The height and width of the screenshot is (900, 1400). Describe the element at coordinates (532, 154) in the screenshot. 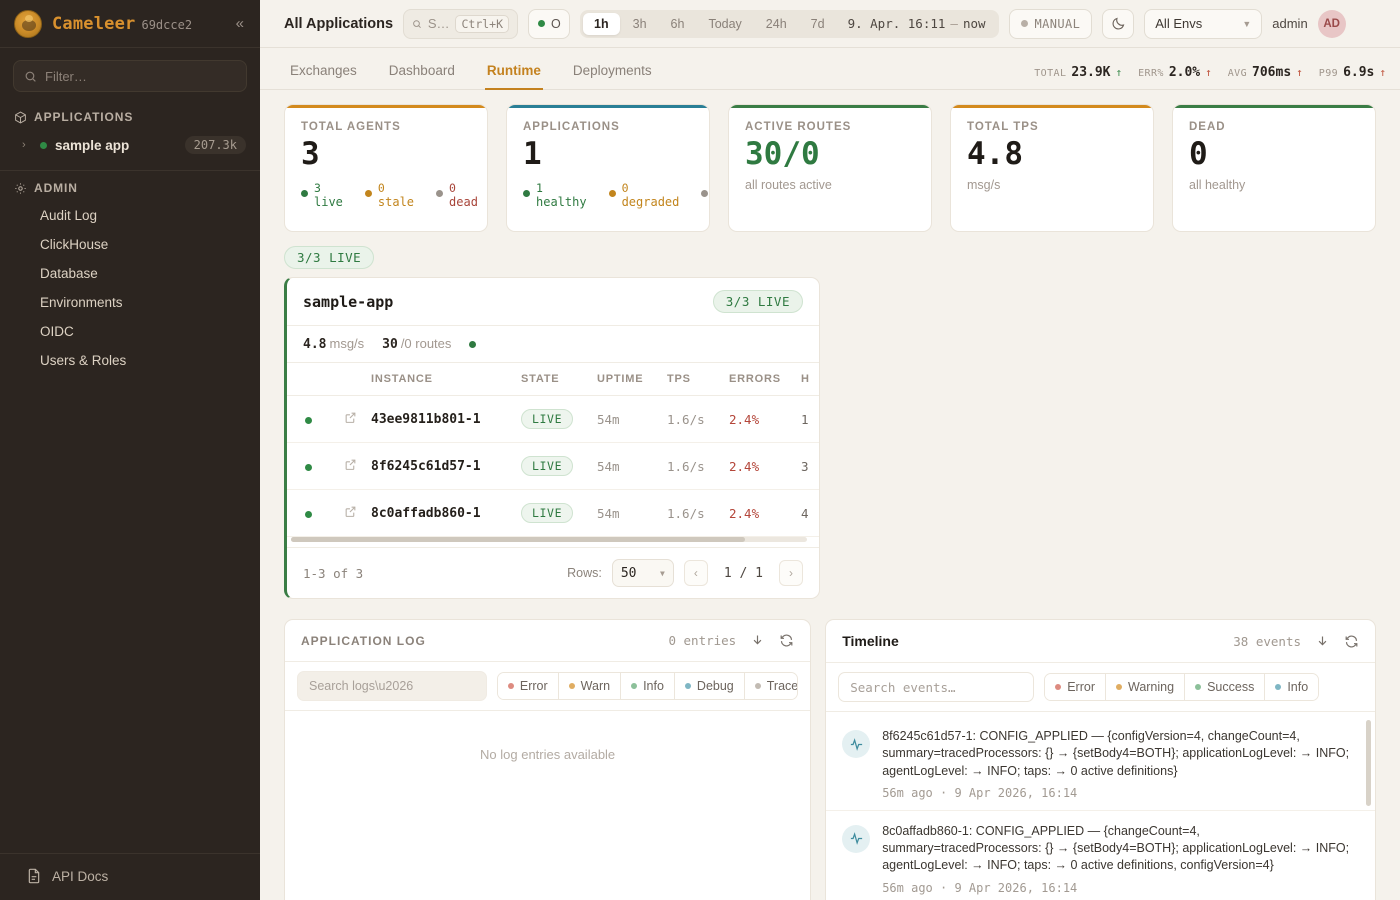

I see `stat-value: 1` at that location.